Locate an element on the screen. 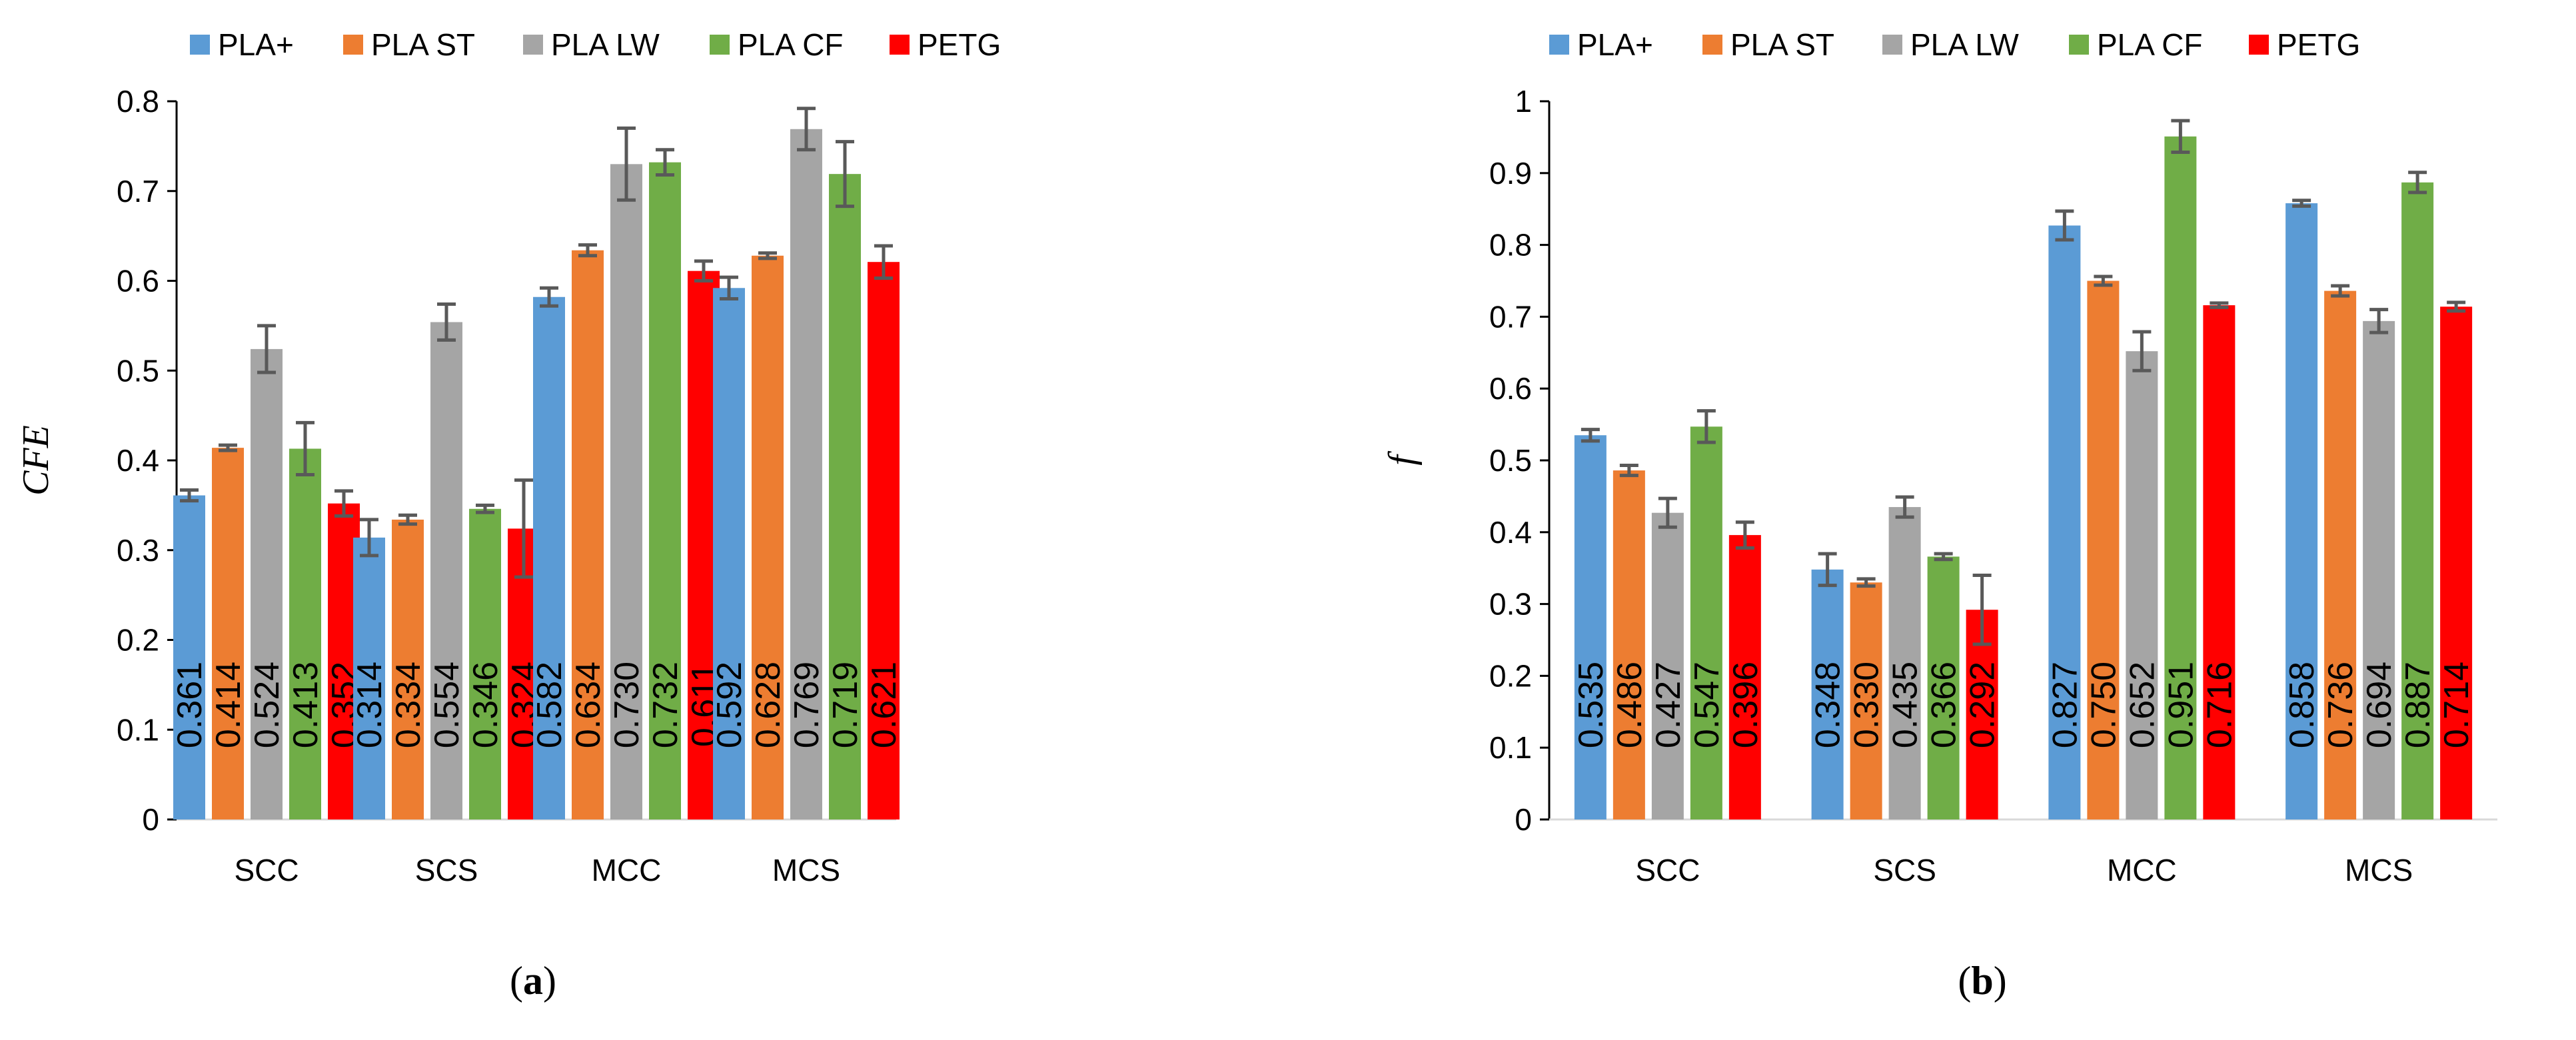 Image resolution: width=2576 pixels, height=1040 pixels. data-label: 0.732 is located at coordinates (665, 705).